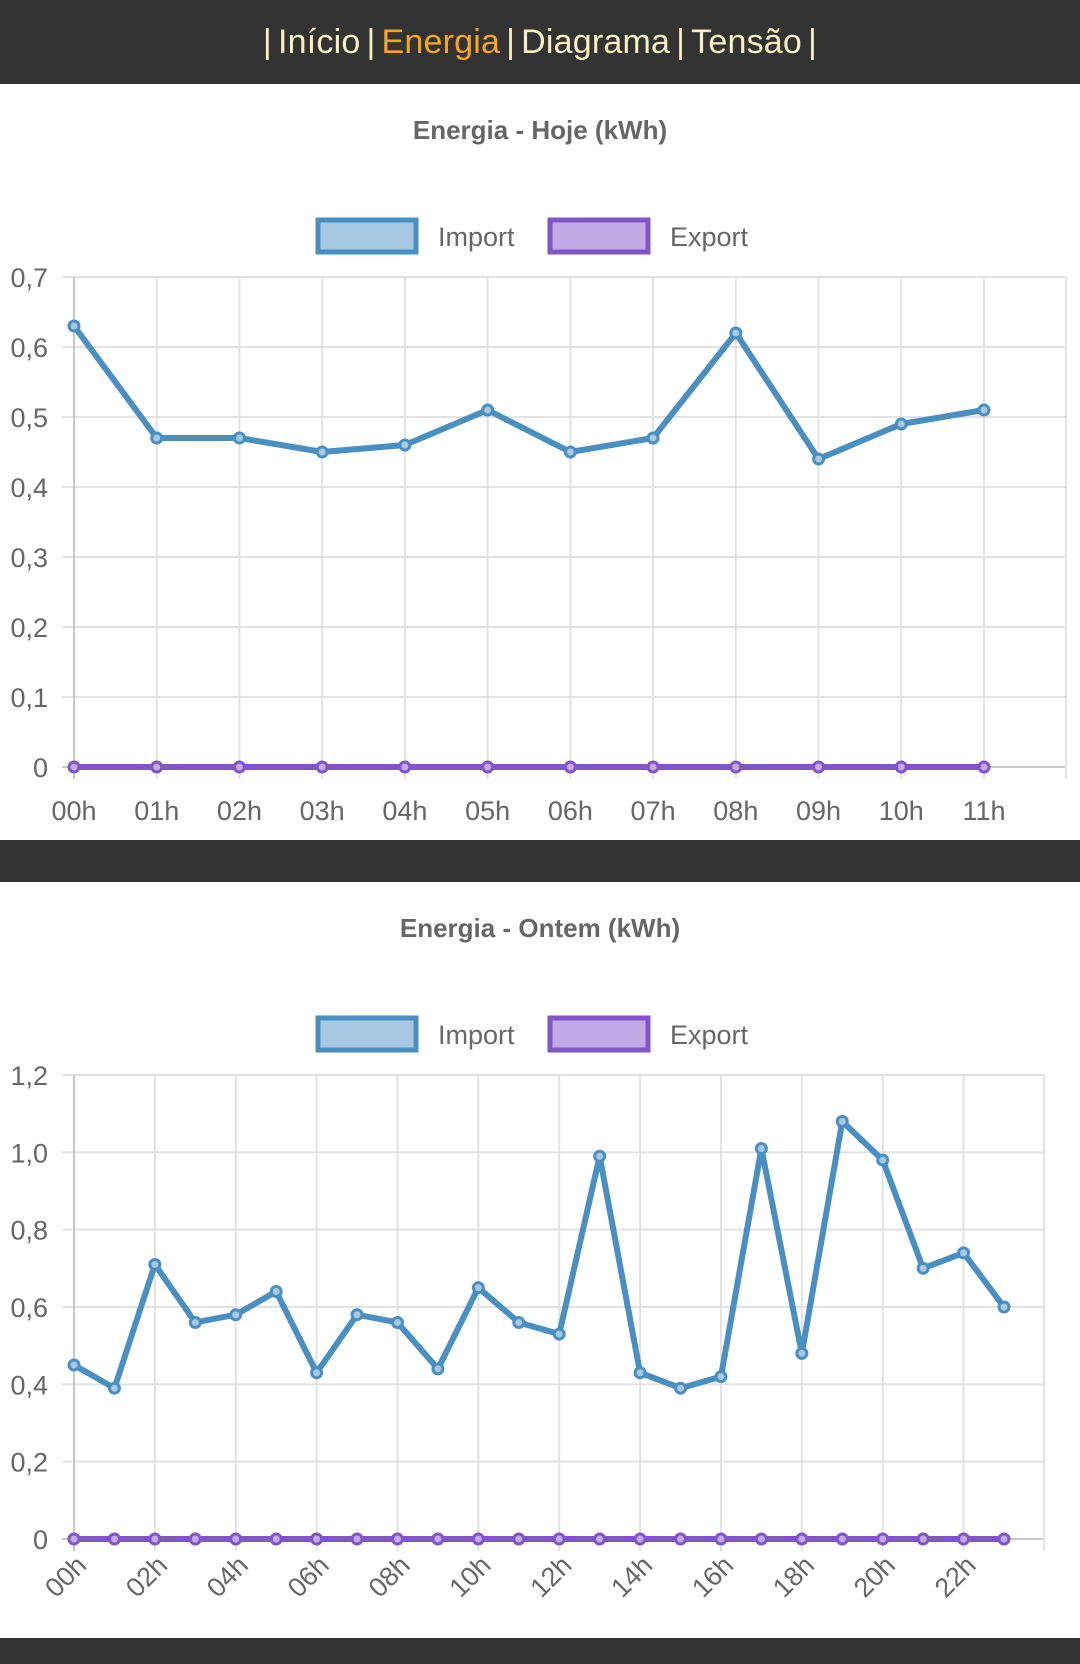 Image resolution: width=1080 pixels, height=1664 pixels. I want to click on x-tick-label: 06h, so click(308, 1576).